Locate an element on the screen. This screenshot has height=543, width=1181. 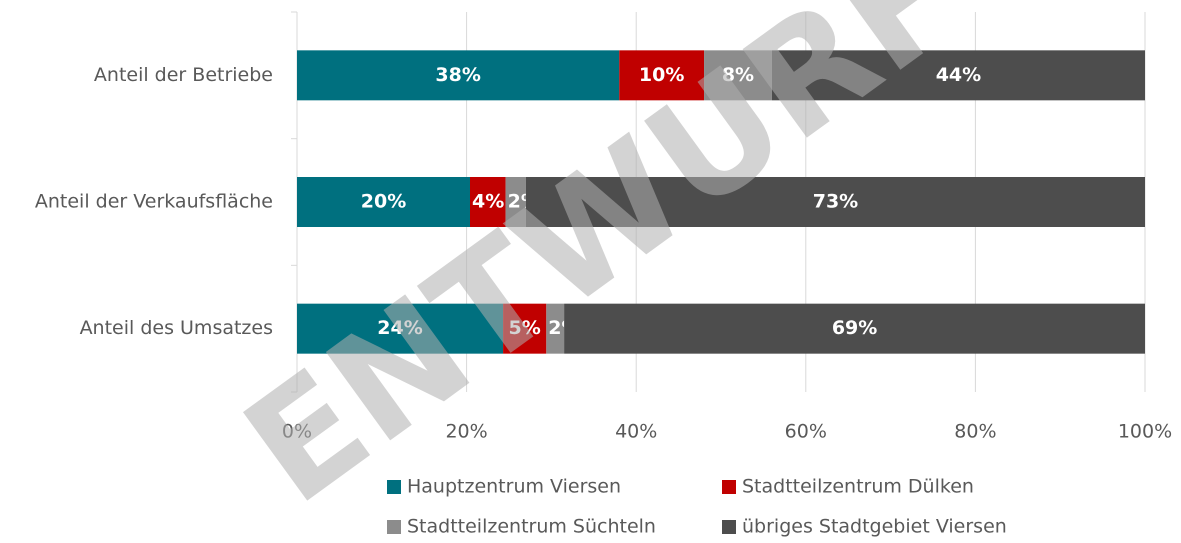
data-label: 24% is located at coordinates (399, 328).